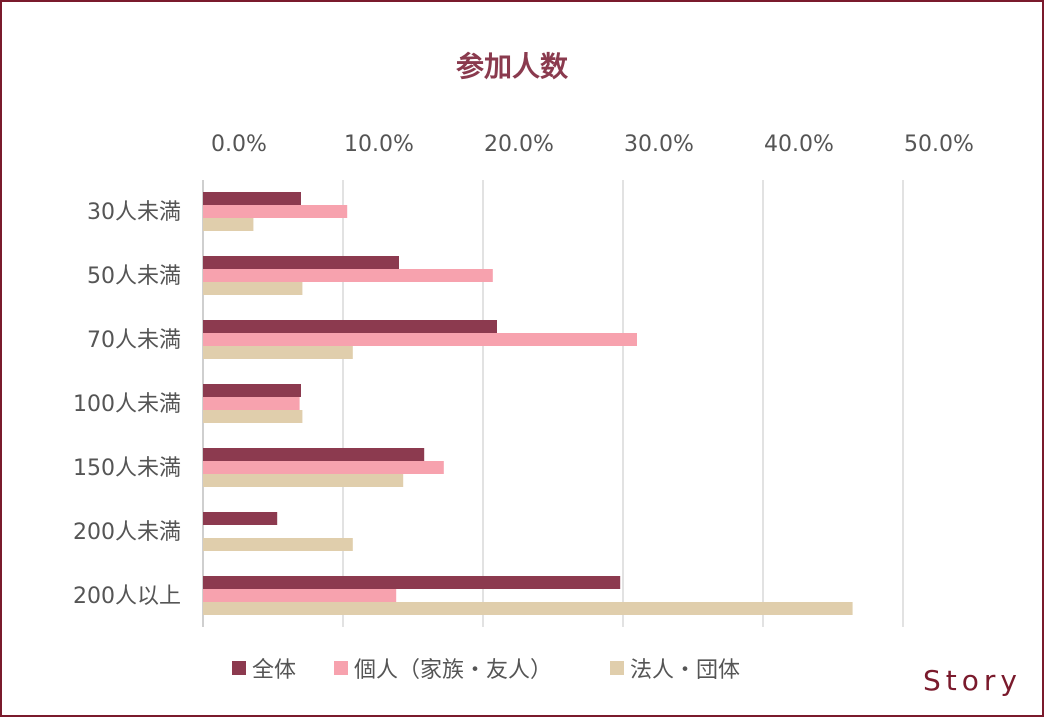  What do you see at coordinates (659, 144) in the screenshot?
I see `x-tick-label: 30.0%` at bounding box center [659, 144].